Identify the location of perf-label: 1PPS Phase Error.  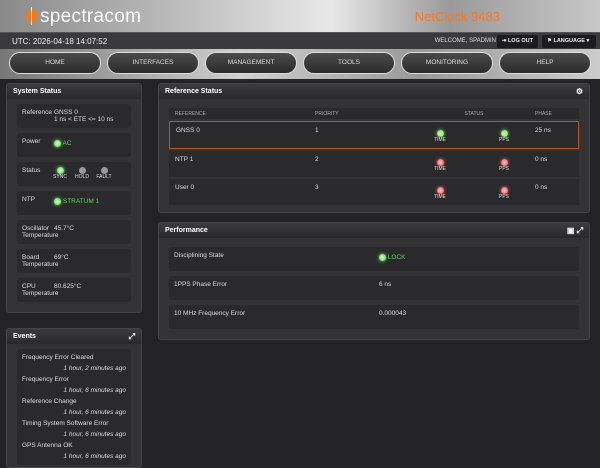
(201, 284).